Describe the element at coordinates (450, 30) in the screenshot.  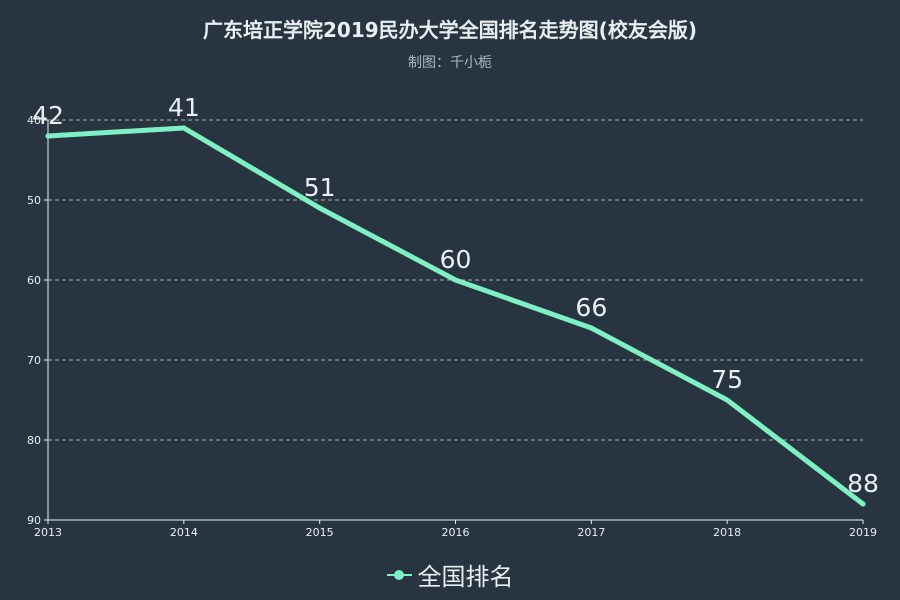
I see `chart-title: 广东培正学院2019民办大学全国排名走势图(校友会版)` at that location.